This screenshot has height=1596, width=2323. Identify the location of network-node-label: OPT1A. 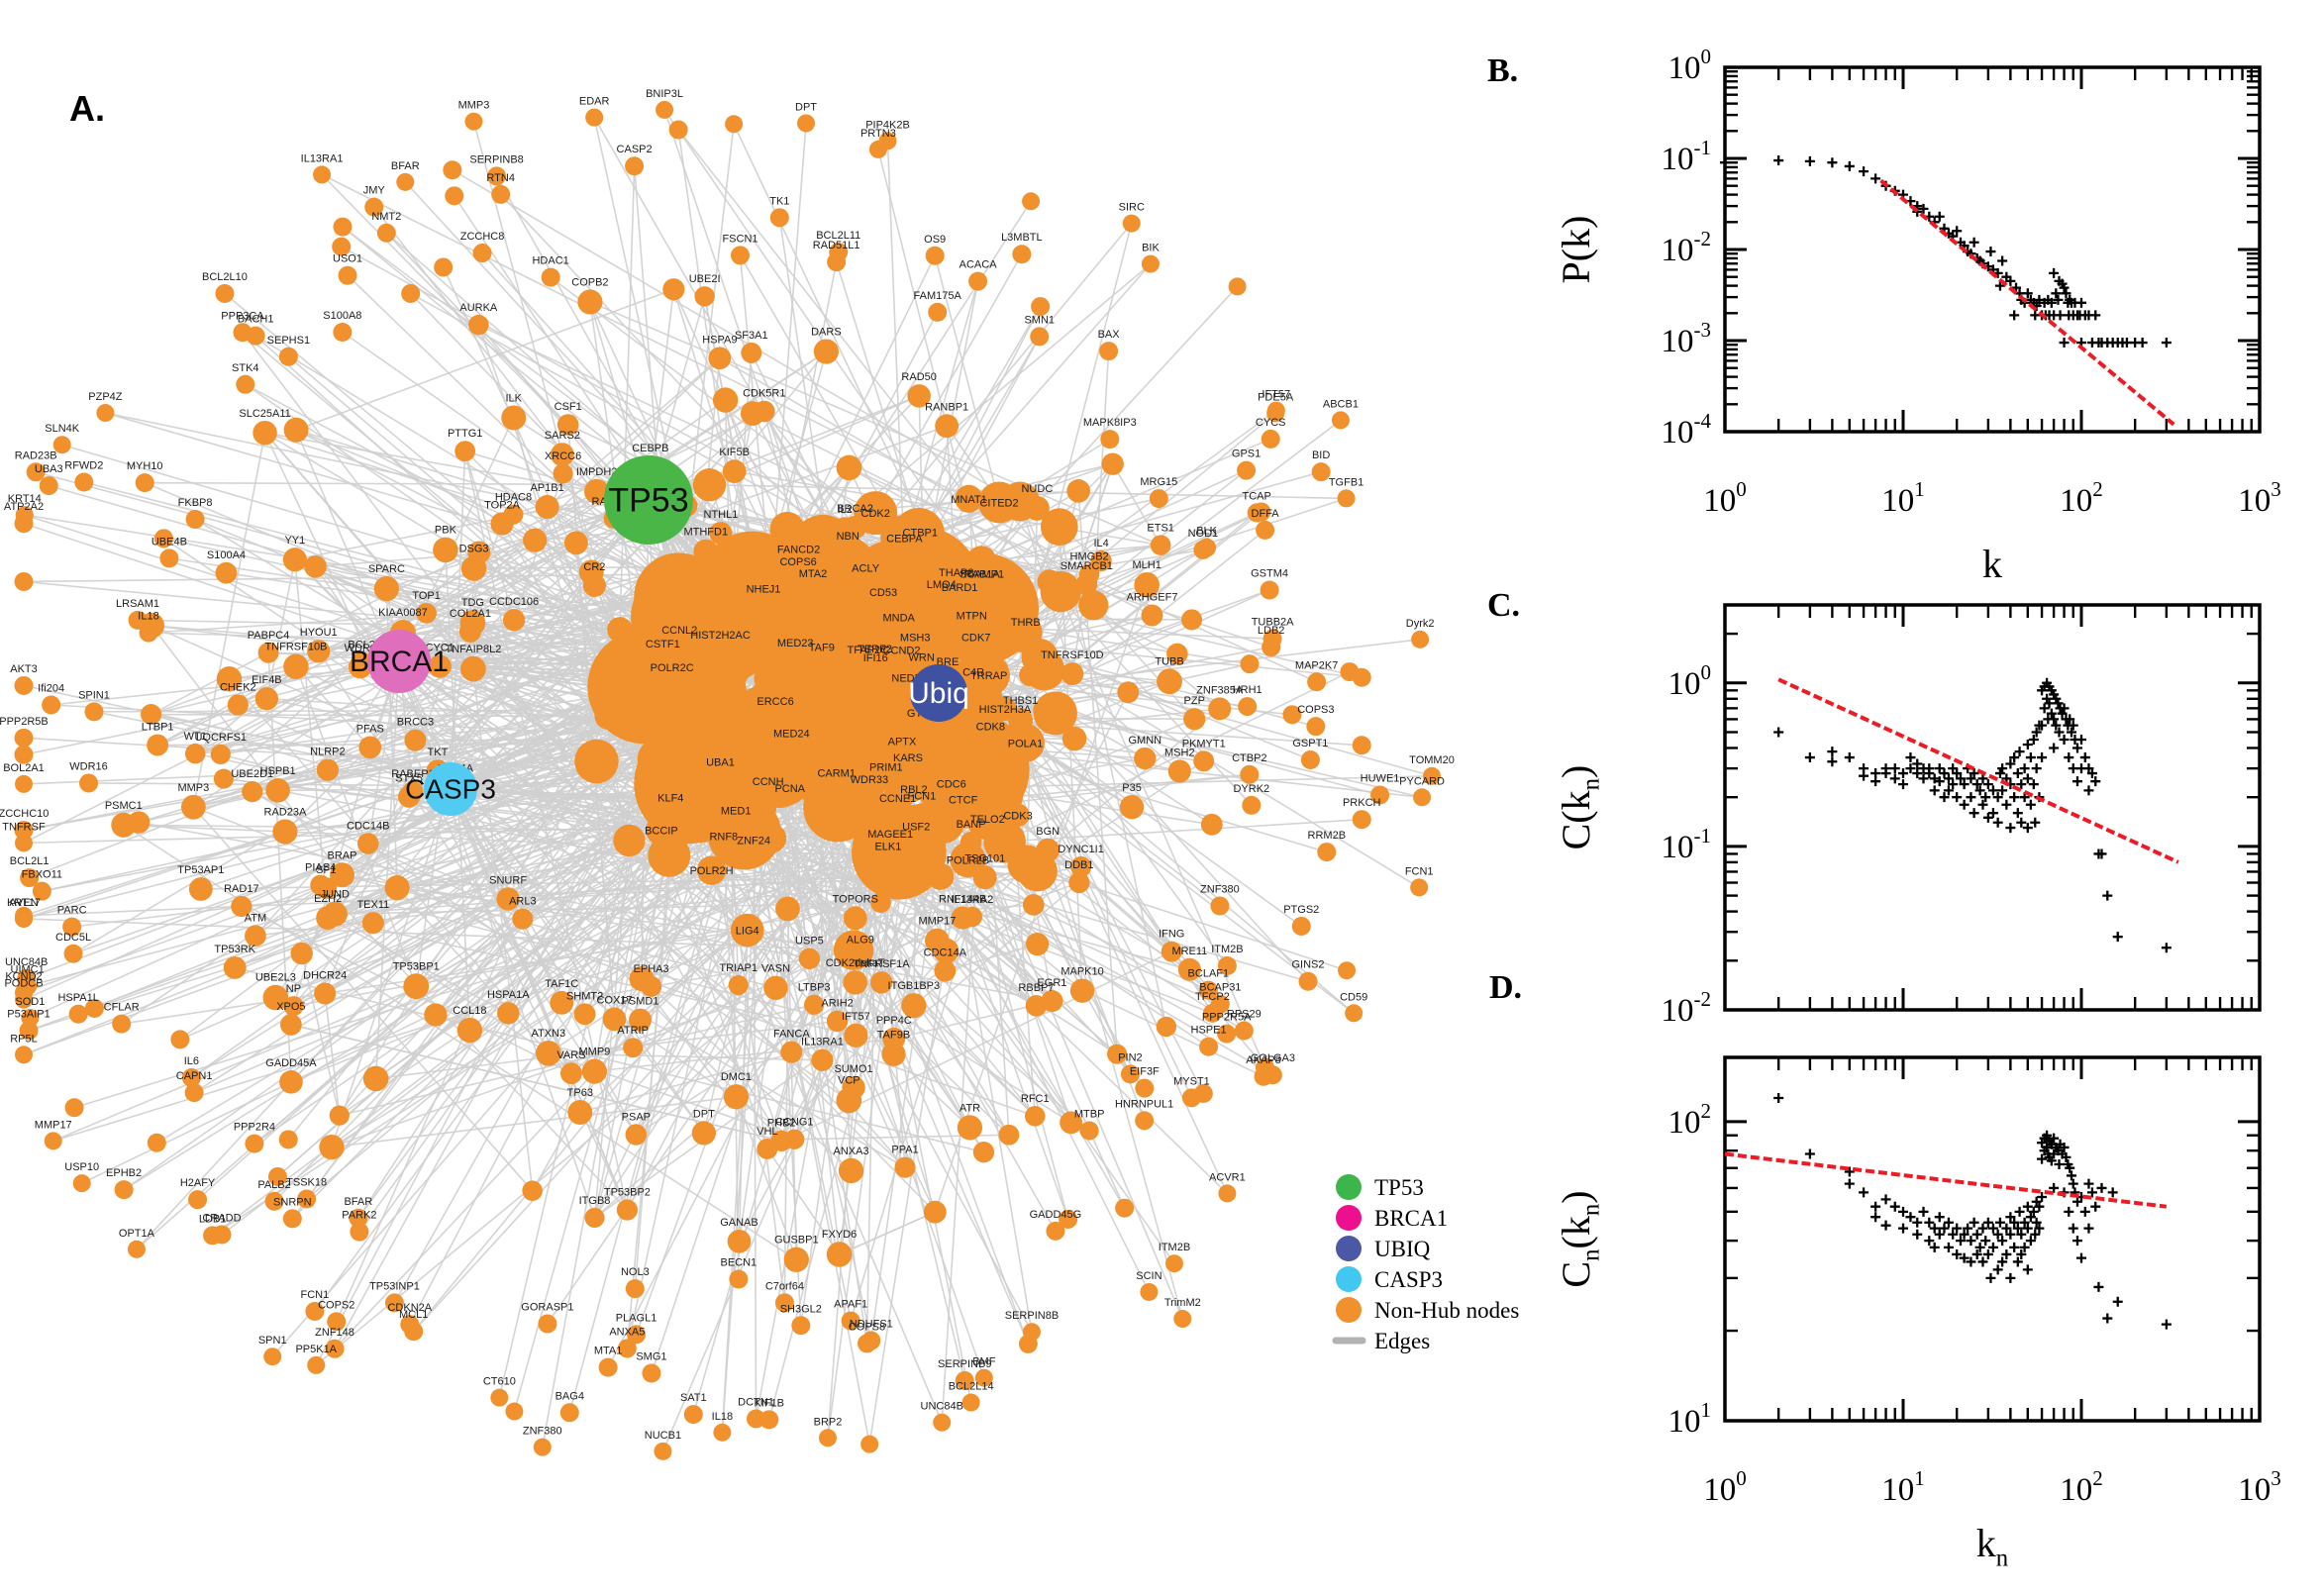
(137, 1234).